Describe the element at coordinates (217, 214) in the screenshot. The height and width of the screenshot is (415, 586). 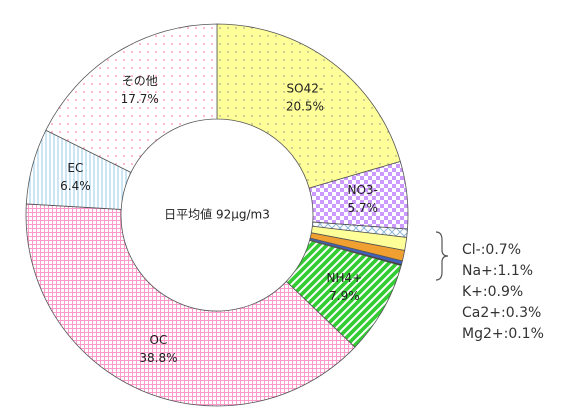
I see `center-label: 日平均値 92μg/m3` at that location.